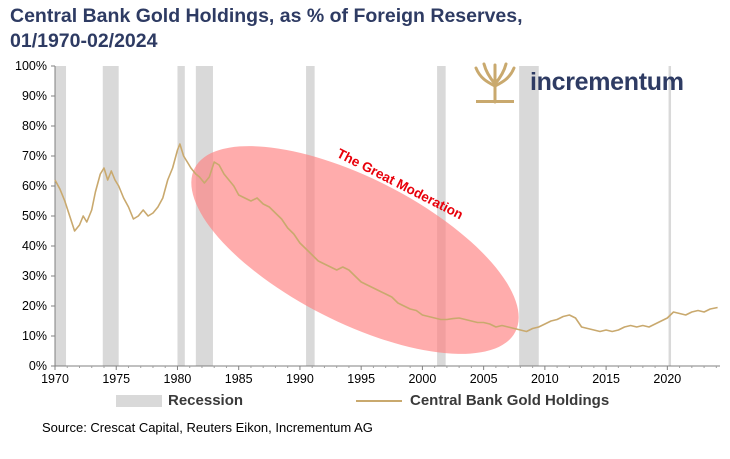 The image size is (730, 459). Describe the element at coordinates (607, 82) in the screenshot. I see `logo-text: incrementum` at that location.